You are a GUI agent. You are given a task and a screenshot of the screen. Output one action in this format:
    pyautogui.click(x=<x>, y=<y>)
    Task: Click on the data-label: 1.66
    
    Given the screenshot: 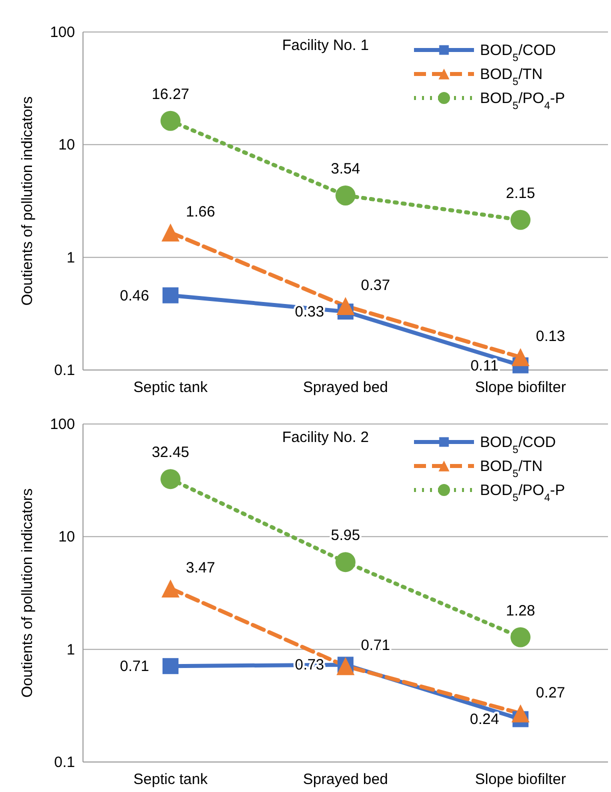 What is the action you would take?
    pyautogui.click(x=201, y=212)
    